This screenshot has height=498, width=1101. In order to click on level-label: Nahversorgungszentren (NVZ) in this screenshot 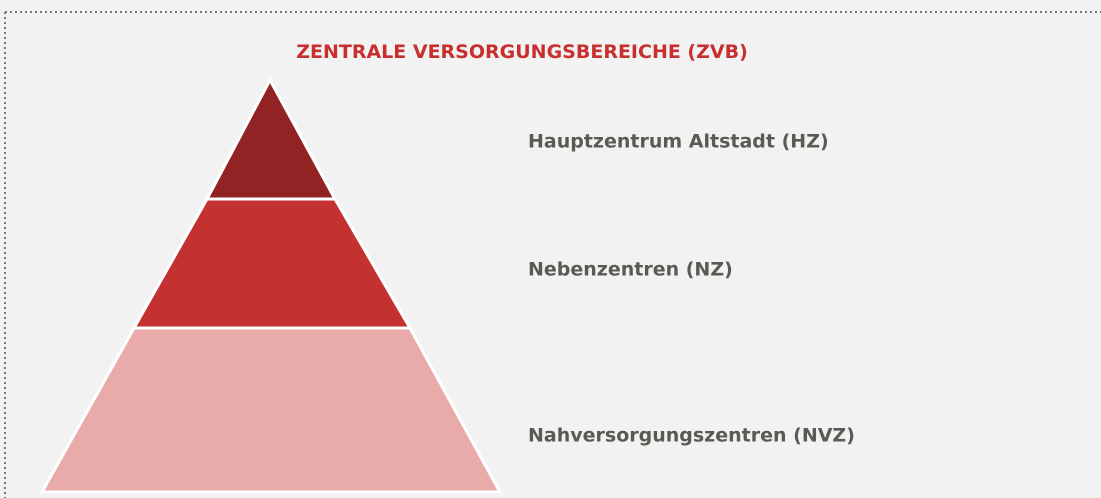, I will do `click(691, 436)`.